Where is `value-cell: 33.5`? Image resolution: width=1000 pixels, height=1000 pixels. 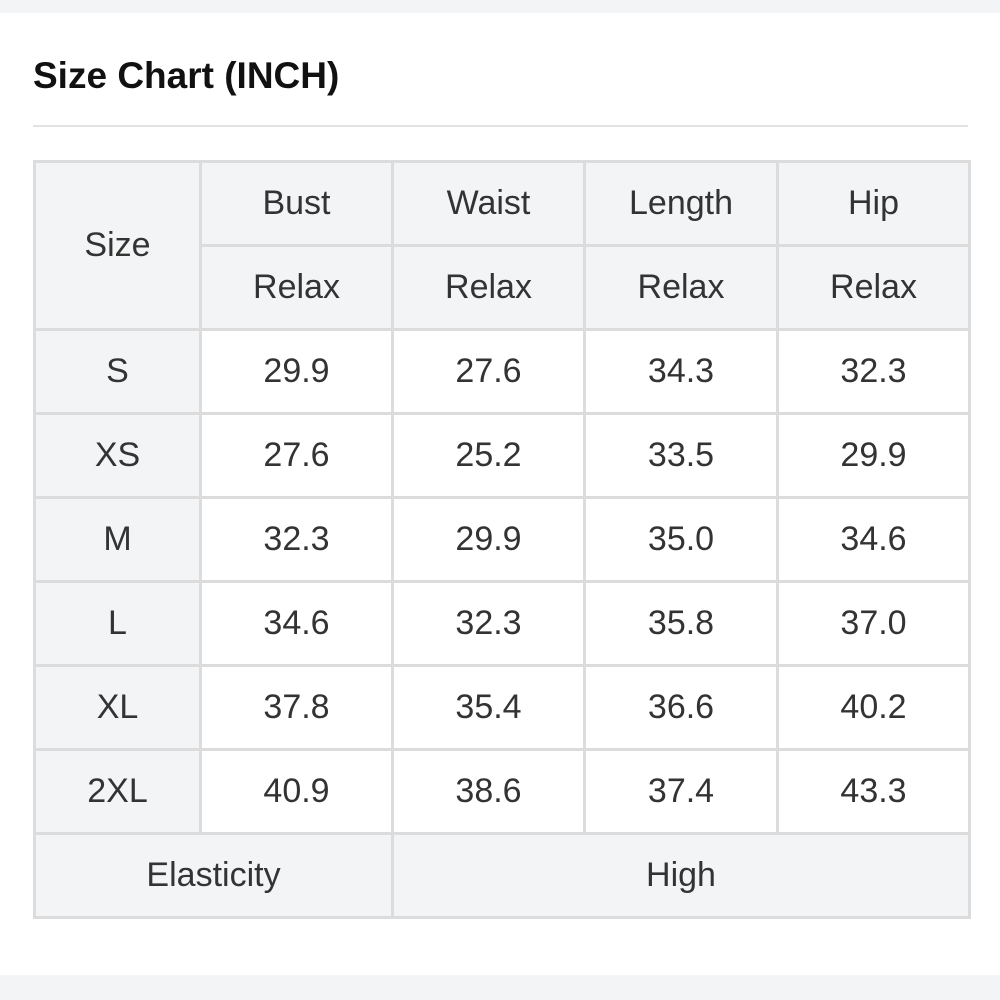 value-cell: 33.5 is located at coordinates (681, 455).